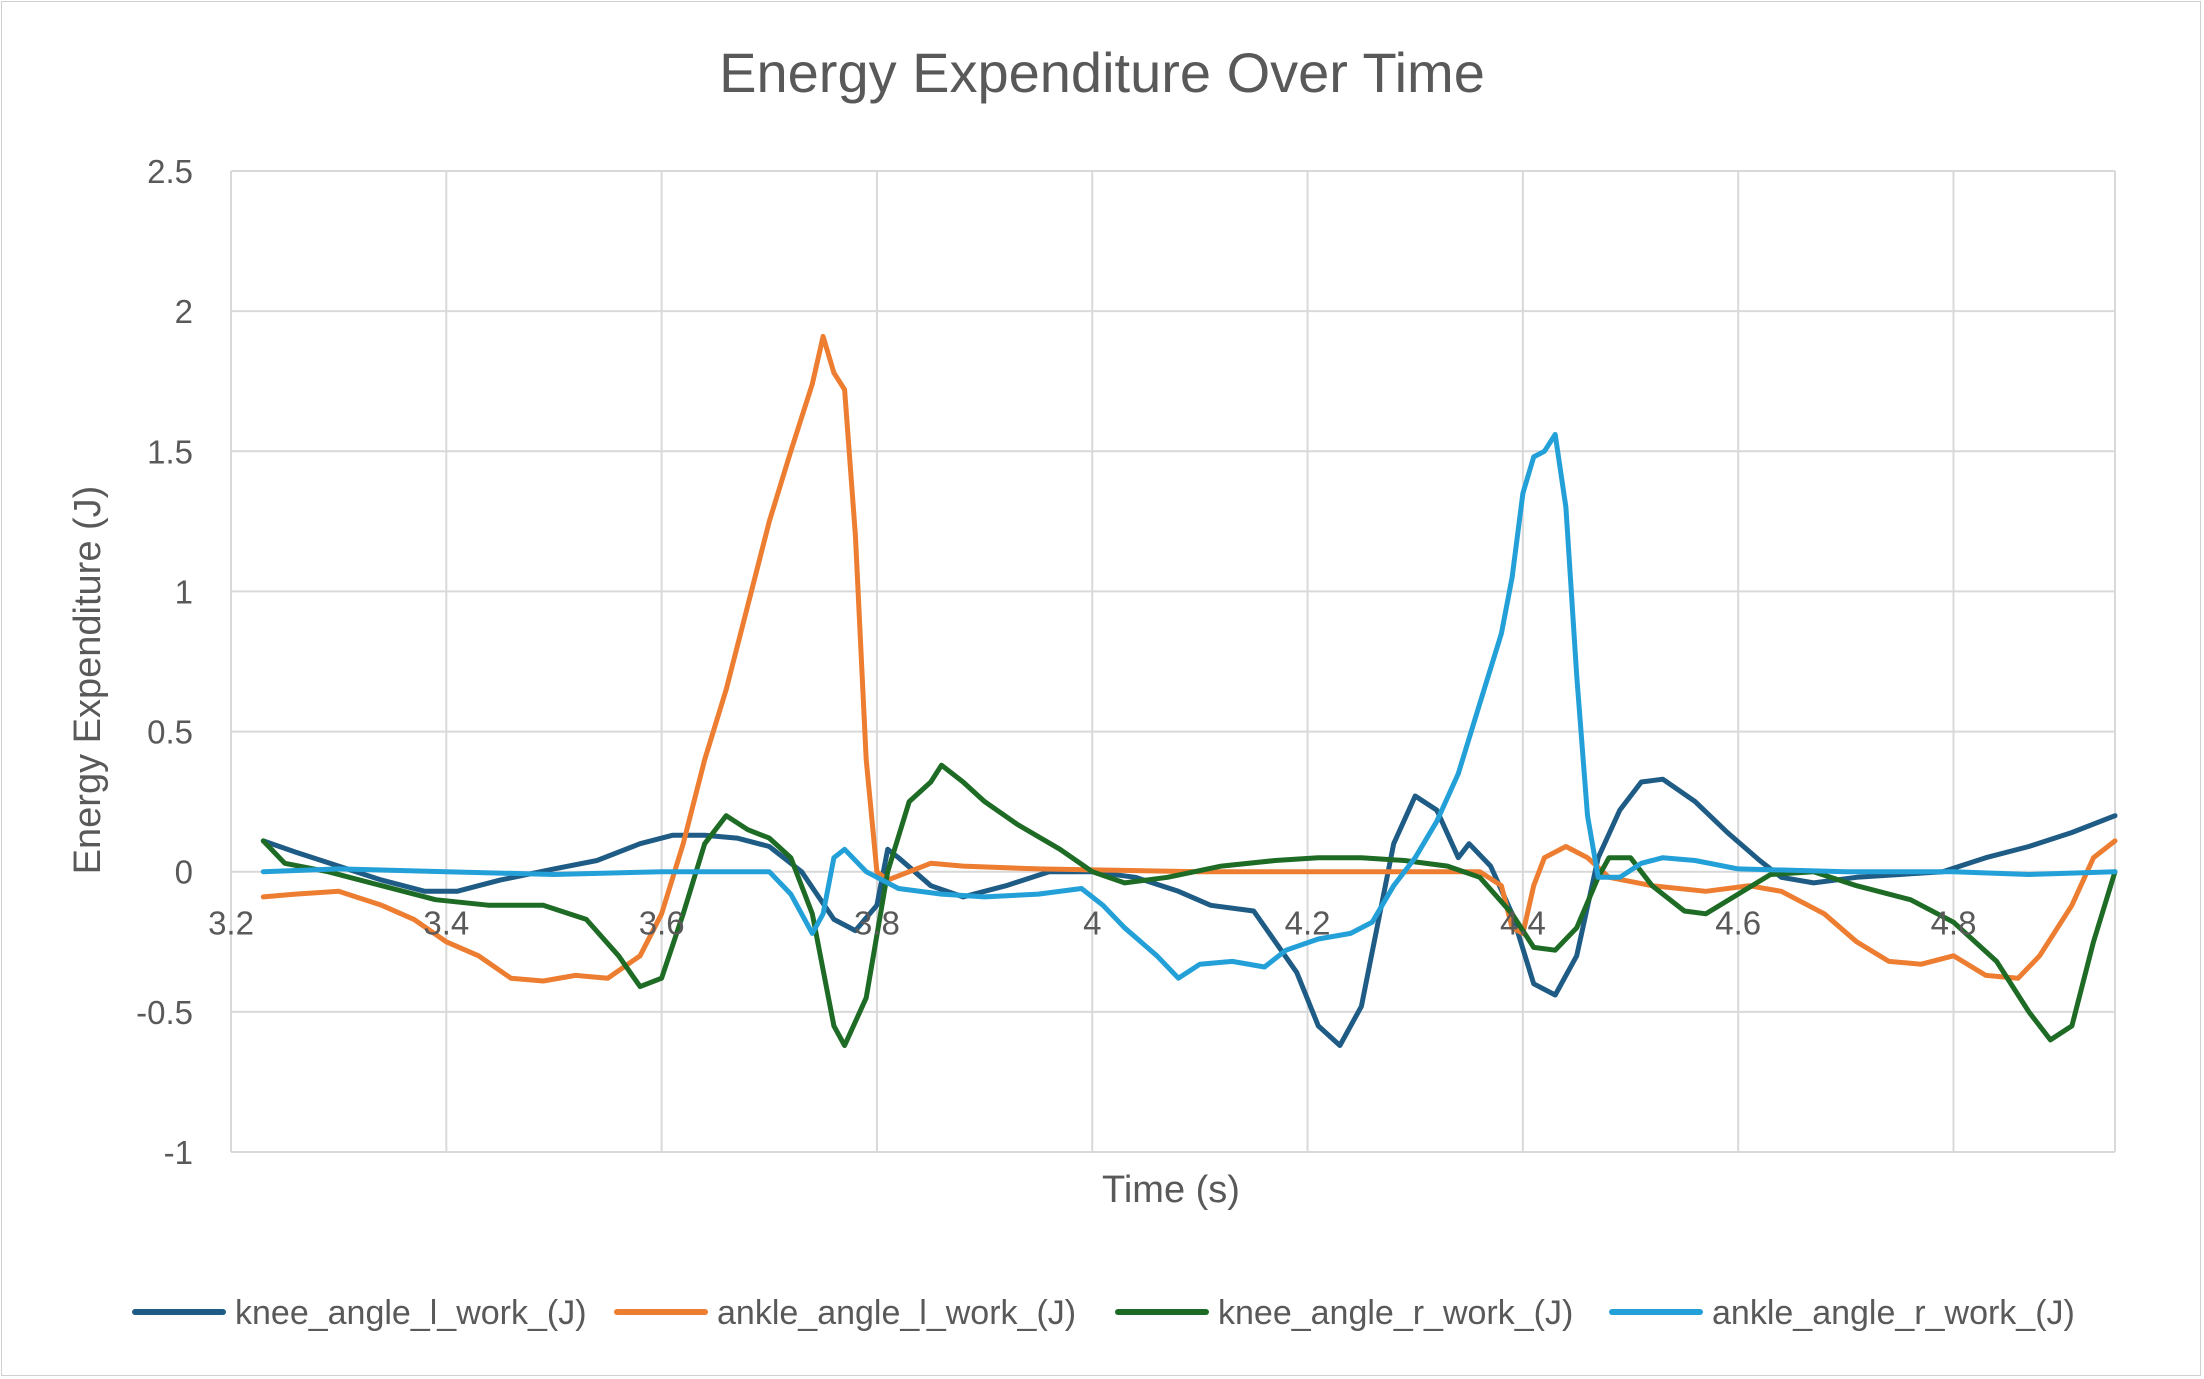  Describe the element at coordinates (1308, 923) in the screenshot. I see `x-tick-label: 4.2` at that location.